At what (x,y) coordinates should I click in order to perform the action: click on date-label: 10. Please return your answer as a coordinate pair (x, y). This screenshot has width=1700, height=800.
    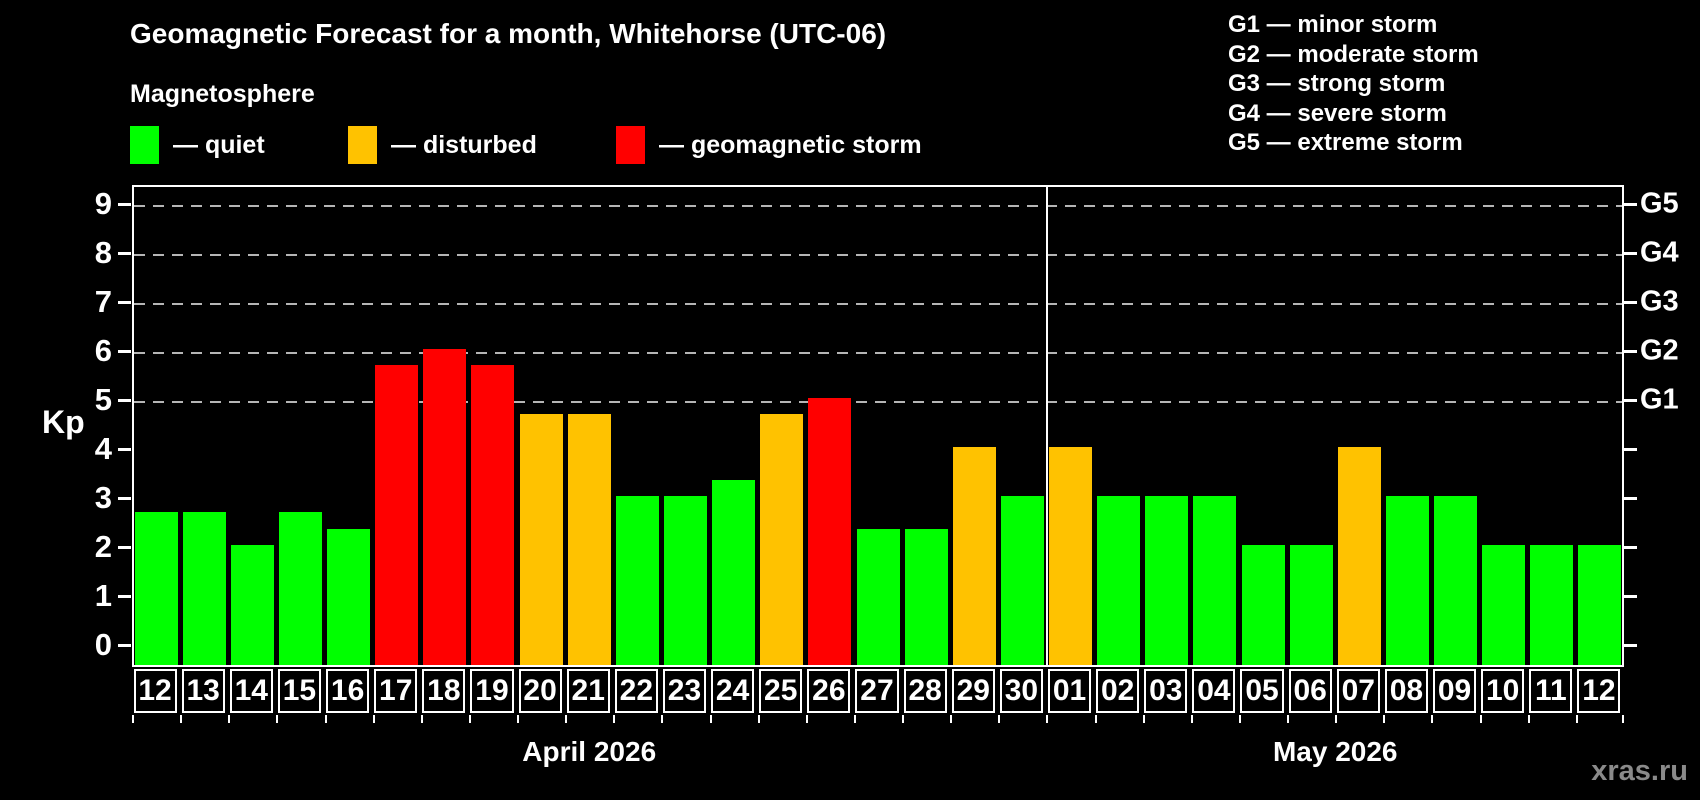
    Looking at the image, I should click on (1503, 691).